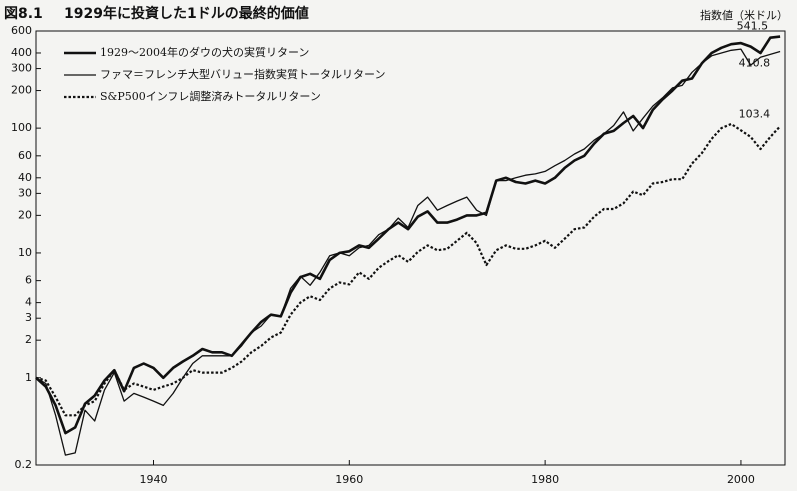  What do you see at coordinates (25, 155) in the screenshot?
I see `y-tick-label: 60` at bounding box center [25, 155].